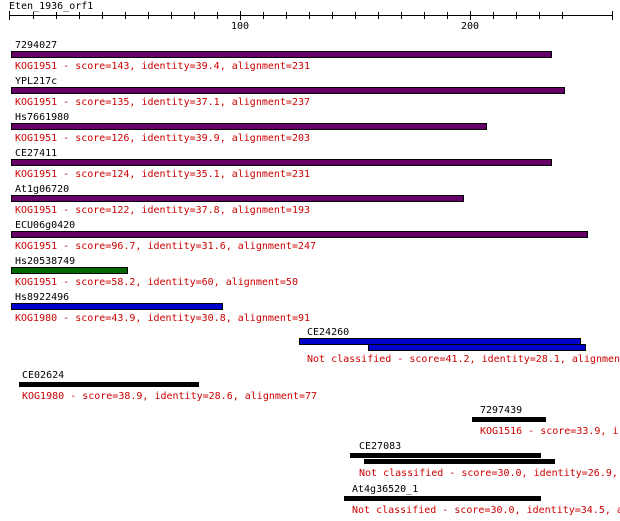 The width and height of the screenshot is (620, 521). Describe the element at coordinates (380, 446) in the screenshot. I see `hit-name: CE27083` at that location.